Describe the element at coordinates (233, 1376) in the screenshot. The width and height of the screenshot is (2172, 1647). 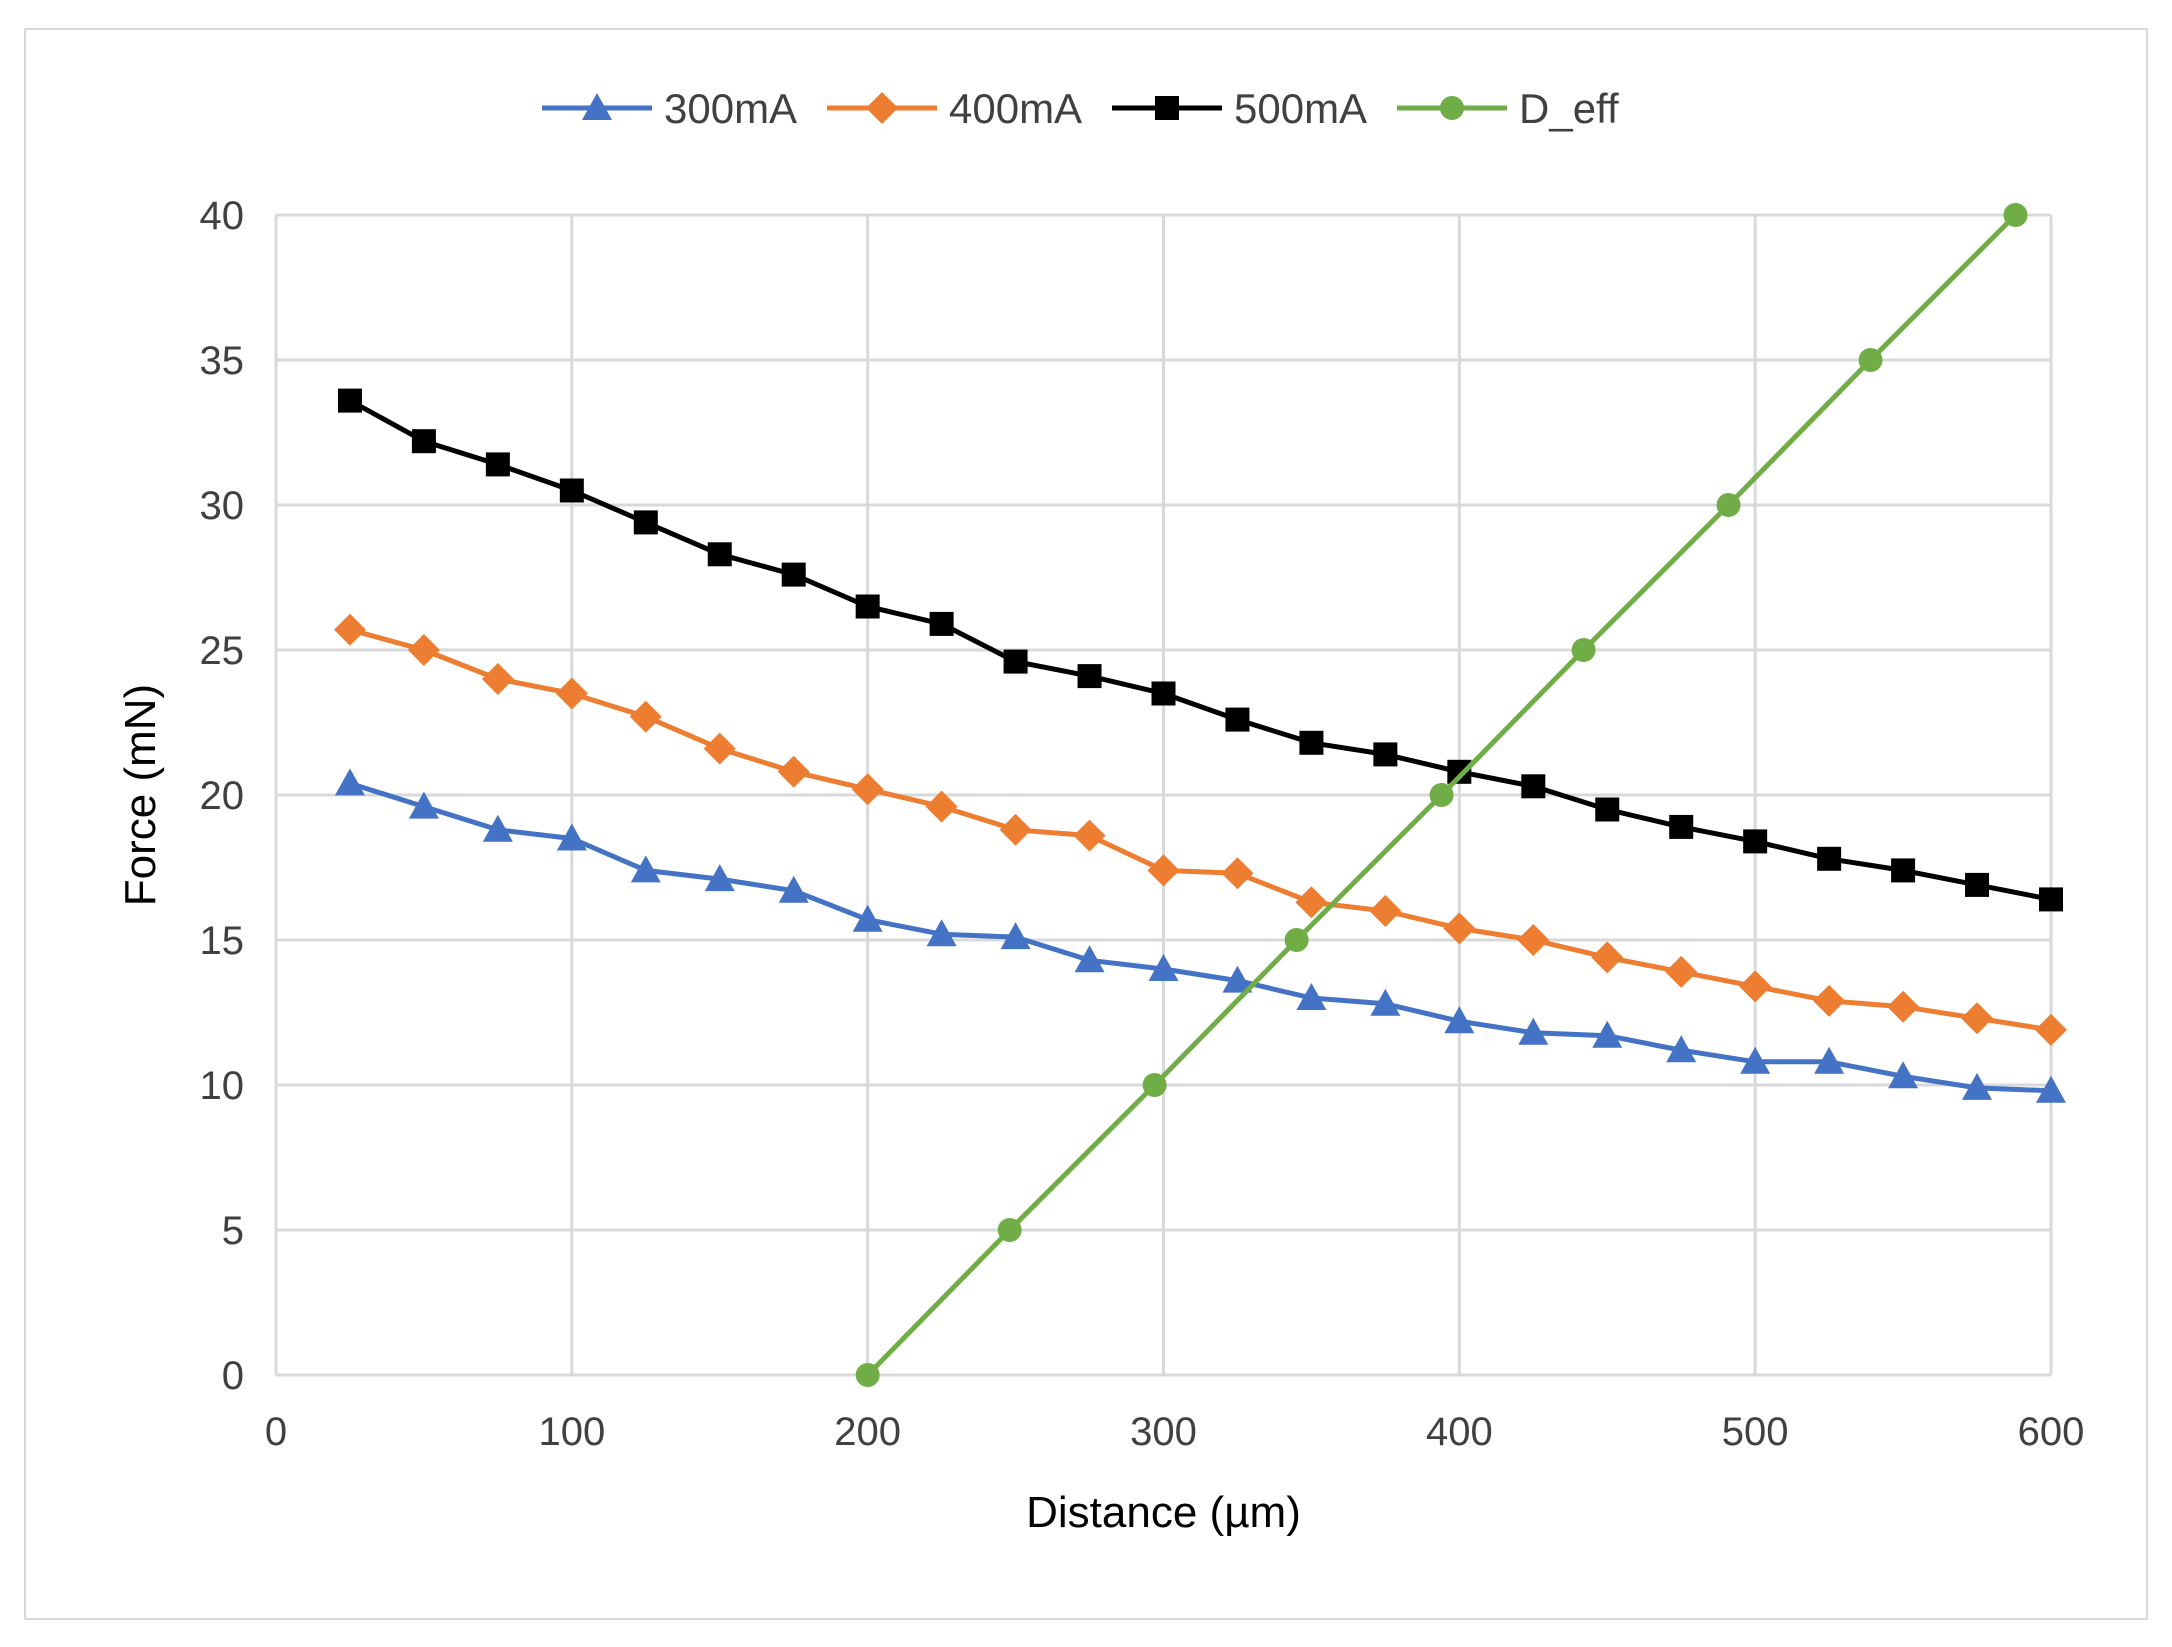
I see `y-tick-label: 0` at that location.